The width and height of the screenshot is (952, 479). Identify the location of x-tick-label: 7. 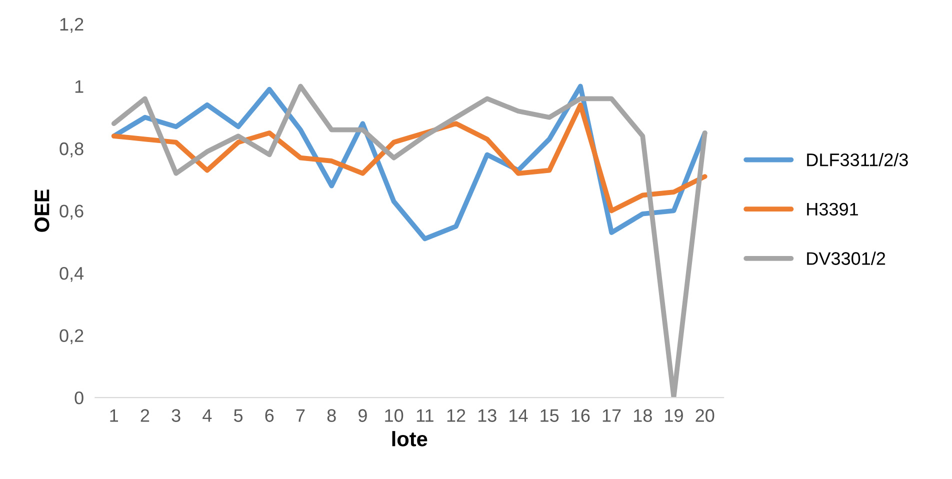
(300, 415).